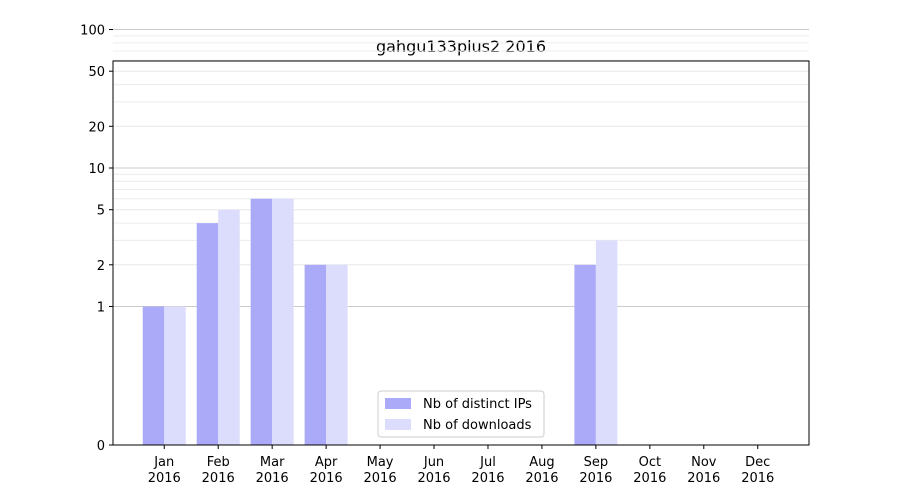 The width and height of the screenshot is (900, 500). Describe the element at coordinates (272, 462) in the screenshot. I see `x-tick-label-month: Mar` at that location.